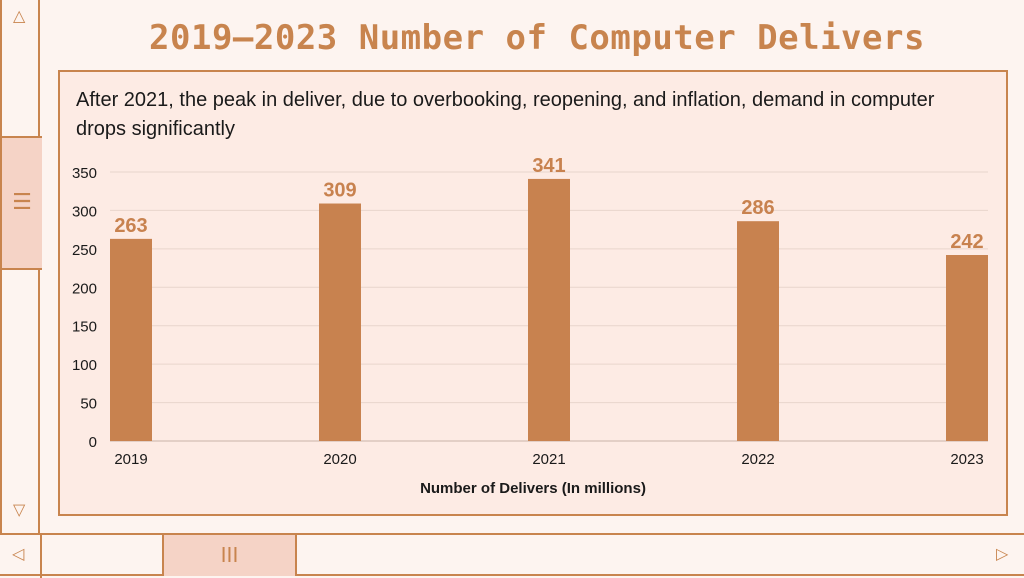 The height and width of the screenshot is (578, 1024). I want to click on y-tick-label: 250, so click(84, 250).